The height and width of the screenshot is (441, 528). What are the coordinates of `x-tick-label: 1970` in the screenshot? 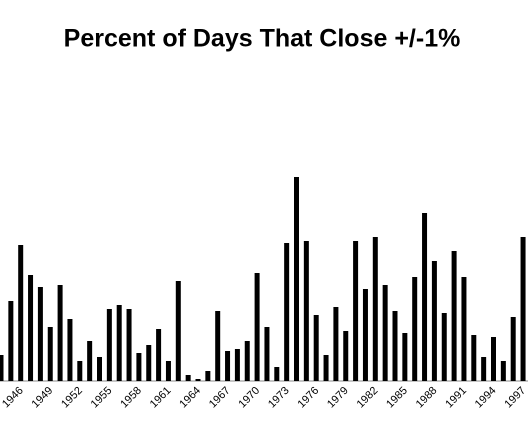 It's located at (249, 398).